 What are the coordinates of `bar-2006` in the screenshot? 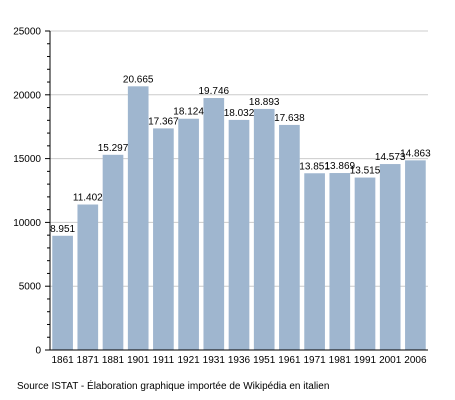 It's located at (415, 255).